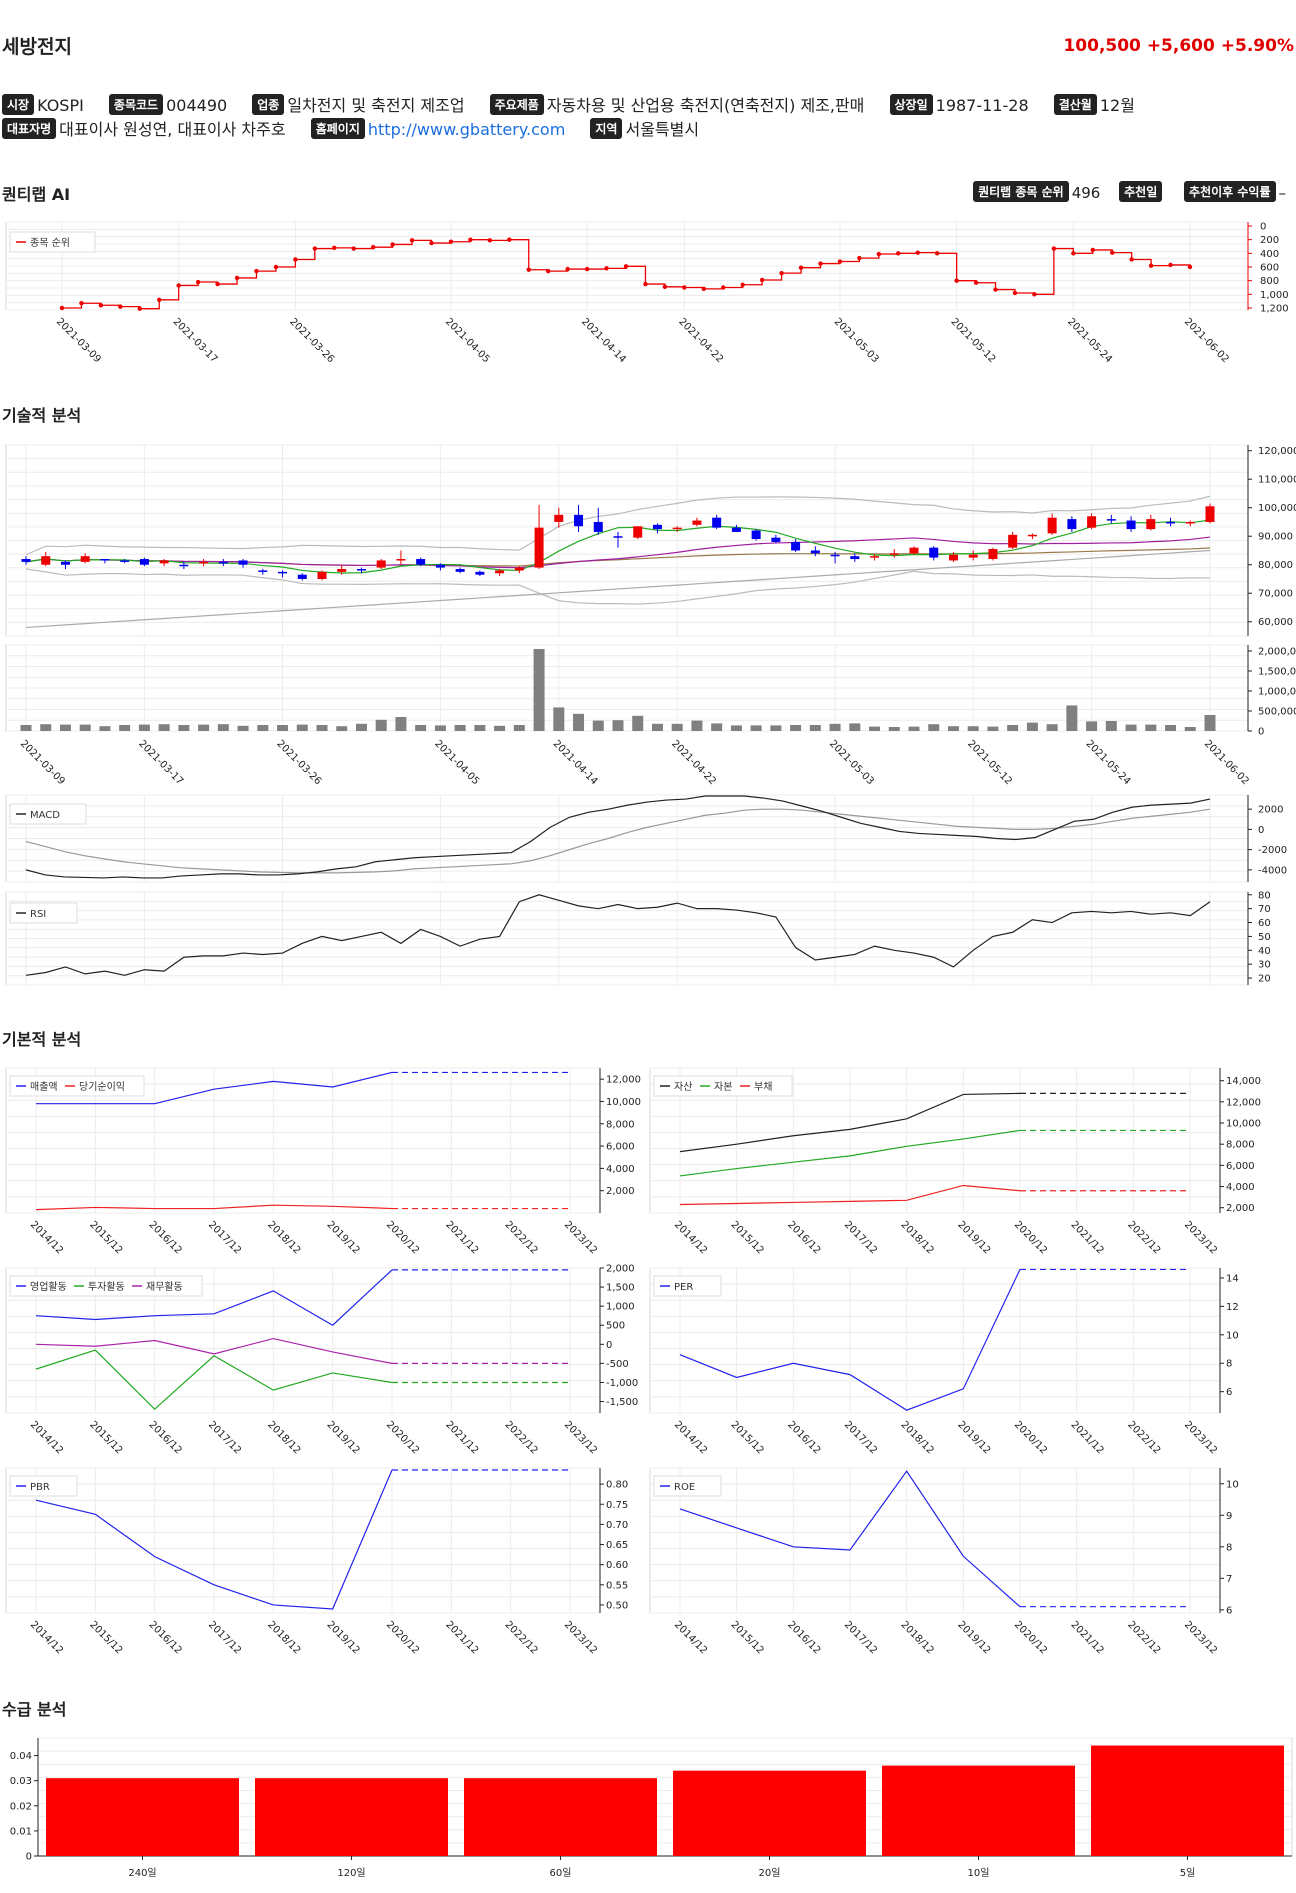 This screenshot has width=1296, height=1893. What do you see at coordinates (580, 1237) in the screenshot?
I see `revenue-x-tick-label: 2023/12` at bounding box center [580, 1237].